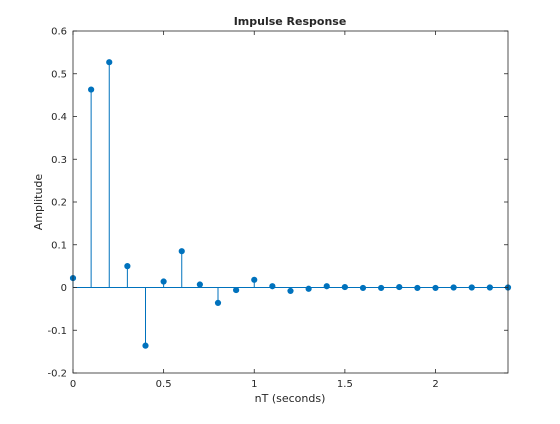 This screenshot has height=424, width=560. What do you see at coordinates (73, 384) in the screenshot?
I see `x-tick-label: 0` at bounding box center [73, 384].